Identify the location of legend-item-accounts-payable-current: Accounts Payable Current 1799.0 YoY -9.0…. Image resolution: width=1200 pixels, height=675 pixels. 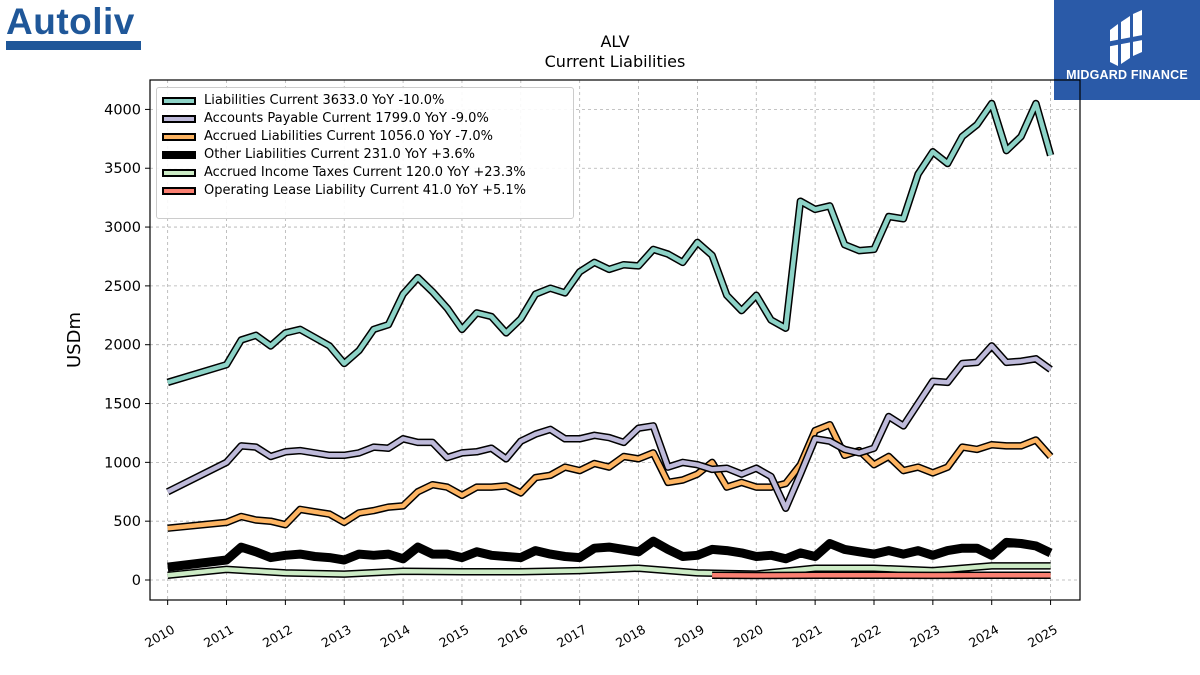
(365, 119).